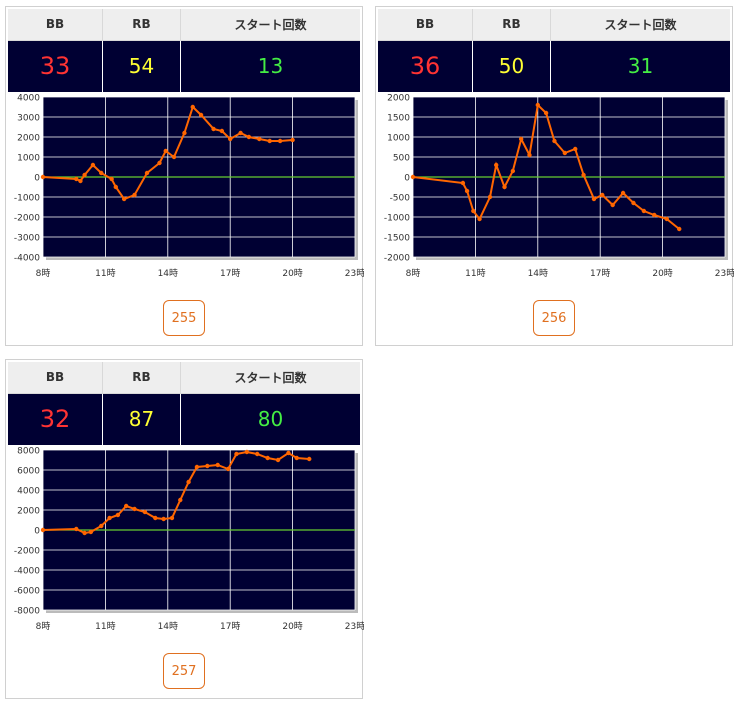 Image resolution: width=742 pixels, height=706 pixels. I want to click on y-tick-label: 500, so click(401, 159).